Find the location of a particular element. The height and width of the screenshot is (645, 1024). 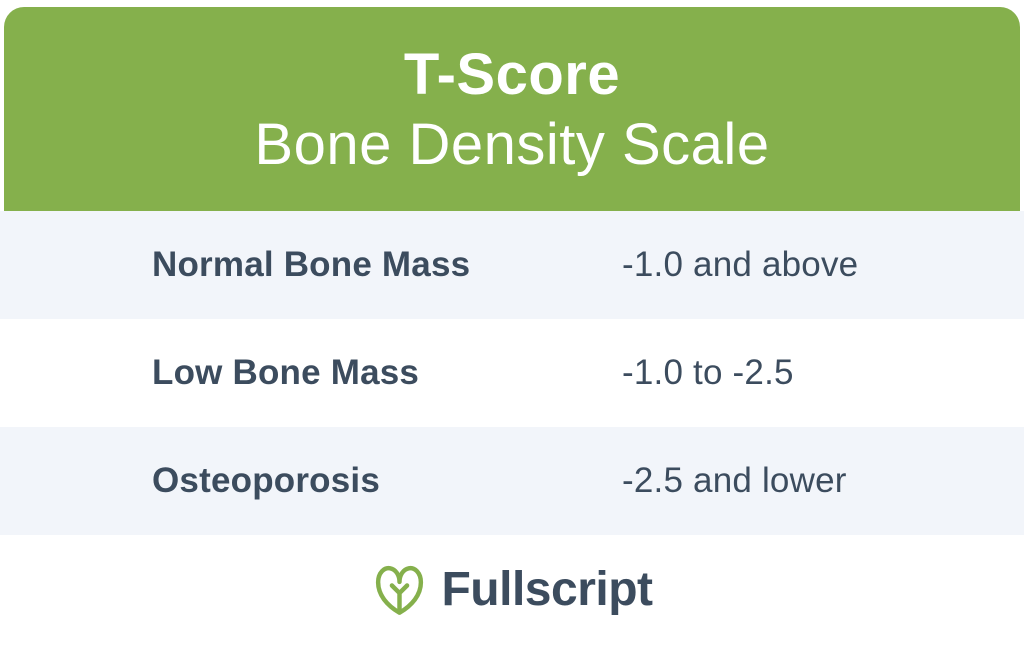

row-value: -1.0 and above is located at coordinates (740, 264).